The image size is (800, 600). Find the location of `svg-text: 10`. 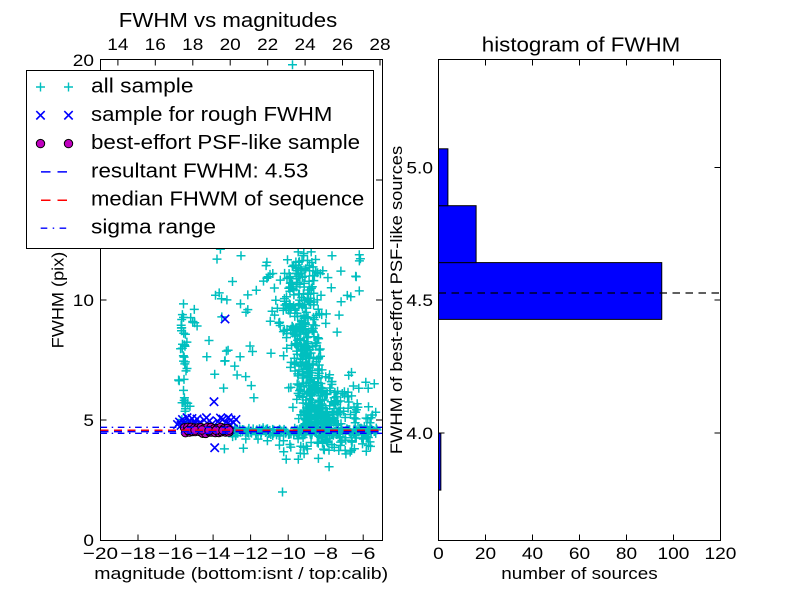

svg-text: 10 is located at coordinates (83, 300).